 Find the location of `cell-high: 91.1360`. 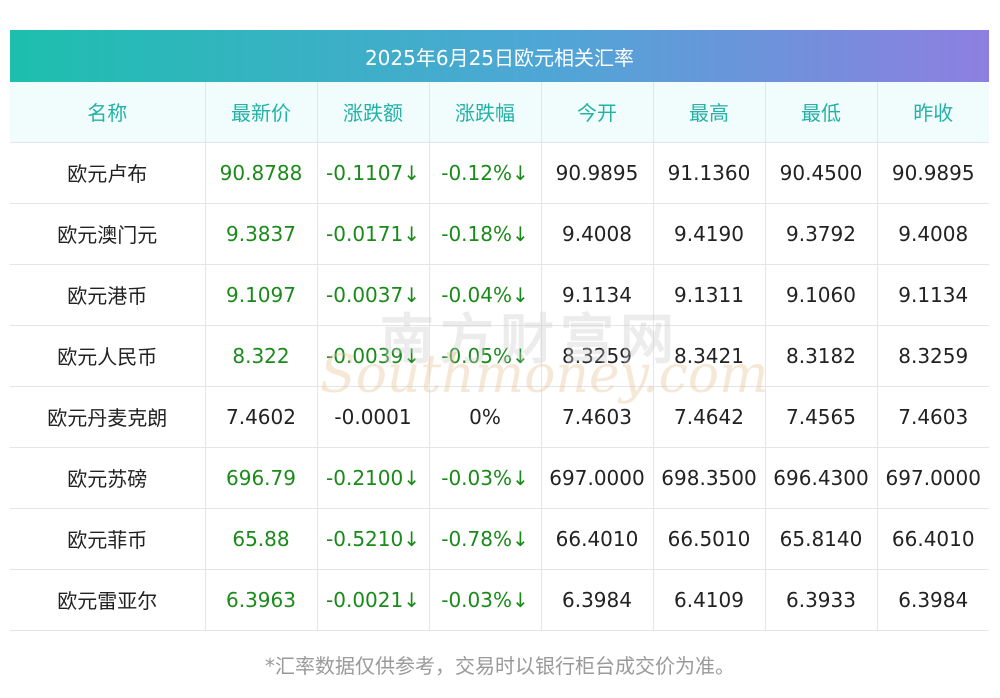

cell-high: 91.1360 is located at coordinates (709, 172).